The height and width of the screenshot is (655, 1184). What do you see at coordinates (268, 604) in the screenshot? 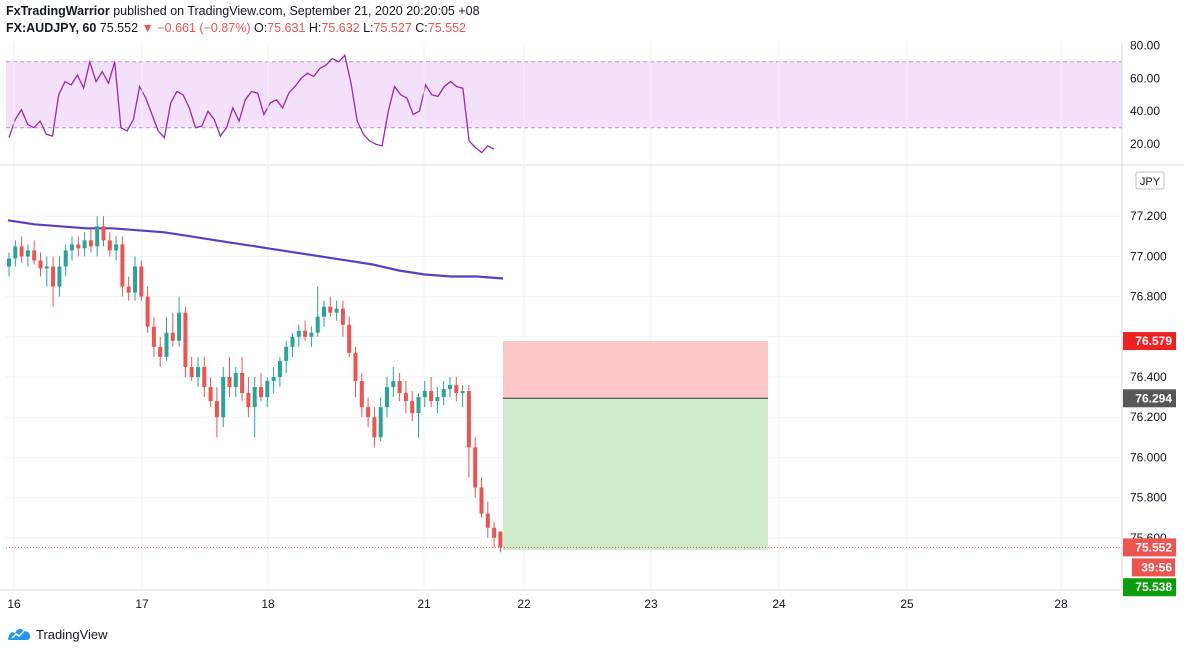
I see `time-tick-label: 18` at bounding box center [268, 604].